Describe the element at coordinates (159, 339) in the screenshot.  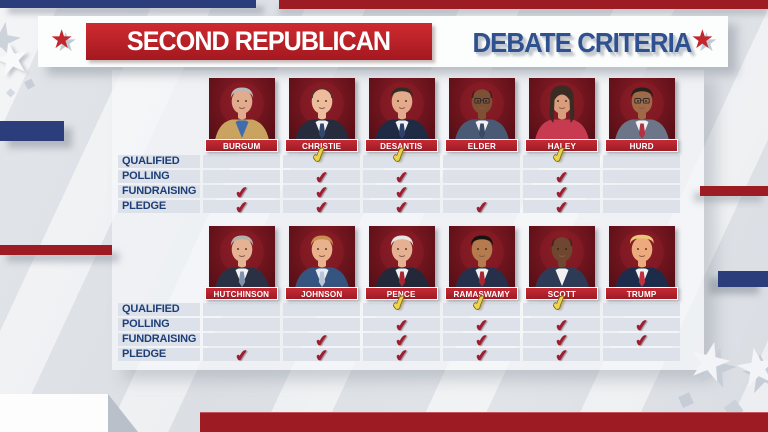
I see `criteria-label: FUNDRAISING` at that location.